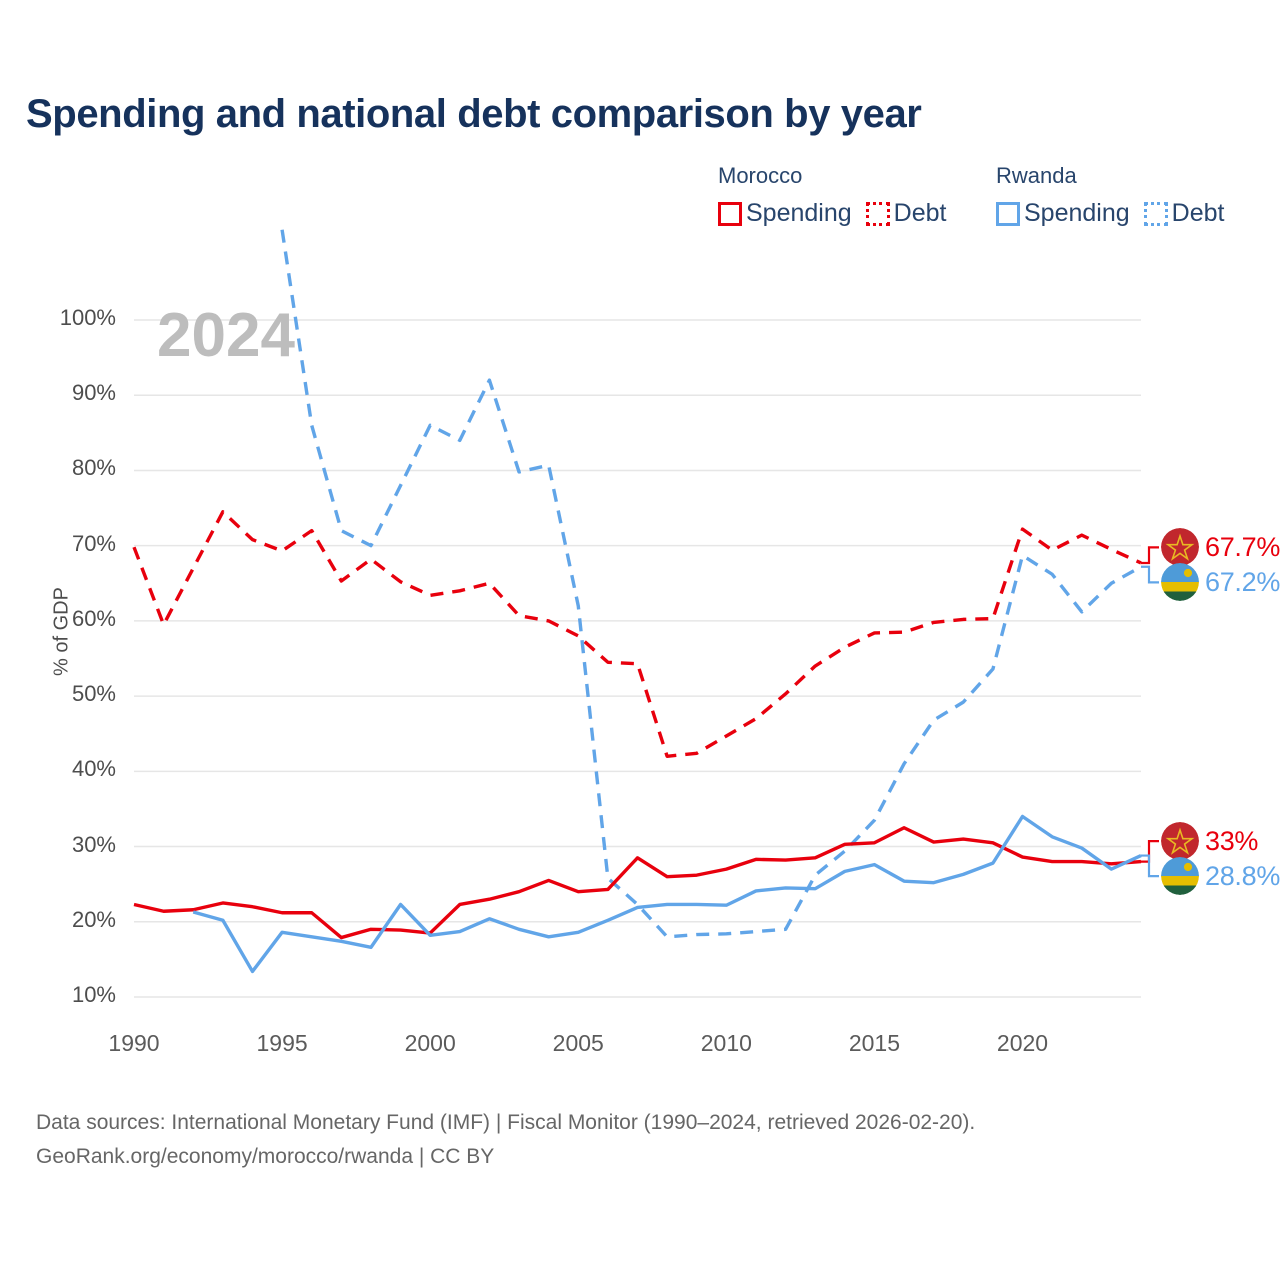 The image size is (1280, 1280). I want to click on x-tick-label: 2020, so click(1022, 1043).